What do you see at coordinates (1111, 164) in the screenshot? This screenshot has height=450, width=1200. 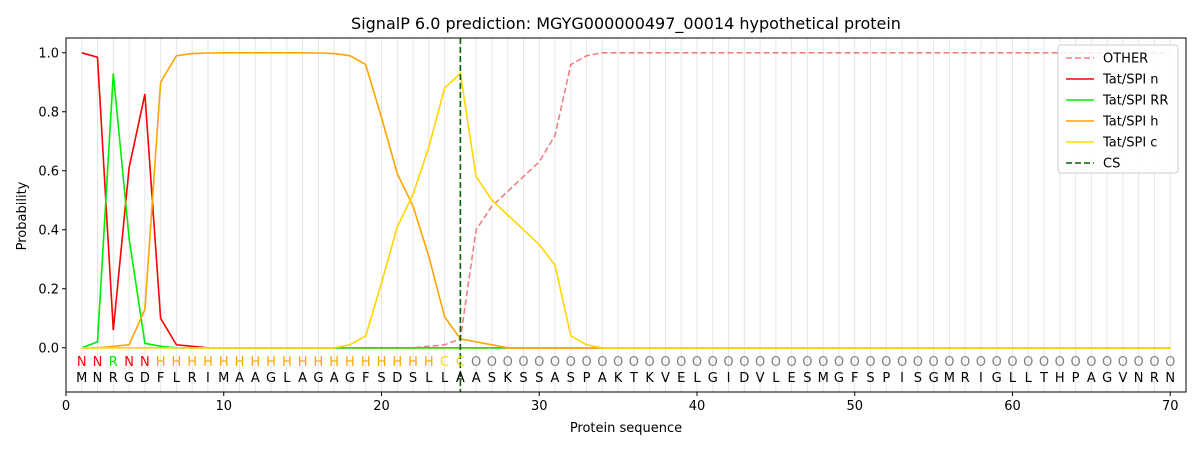 I see `legend-entry-label: CS` at bounding box center [1111, 164].